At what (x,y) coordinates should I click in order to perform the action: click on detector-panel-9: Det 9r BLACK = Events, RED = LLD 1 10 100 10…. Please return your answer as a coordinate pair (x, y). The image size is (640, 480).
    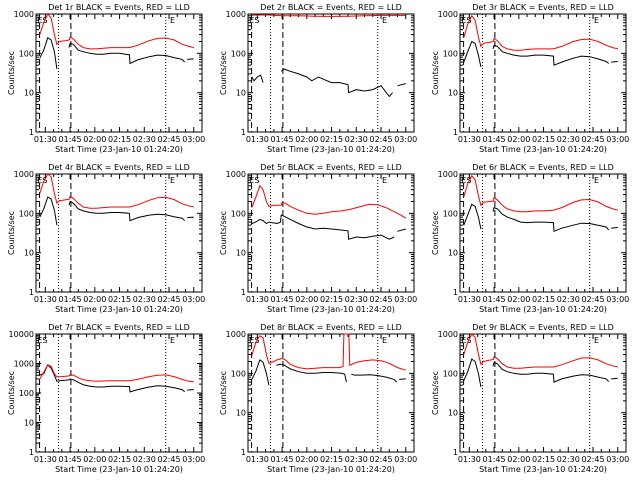
    Looking at the image, I should click on (530, 398).